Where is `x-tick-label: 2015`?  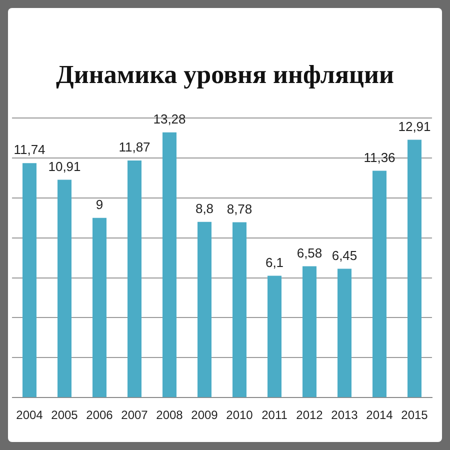
x-tick-label: 2015 is located at coordinates (414, 415).